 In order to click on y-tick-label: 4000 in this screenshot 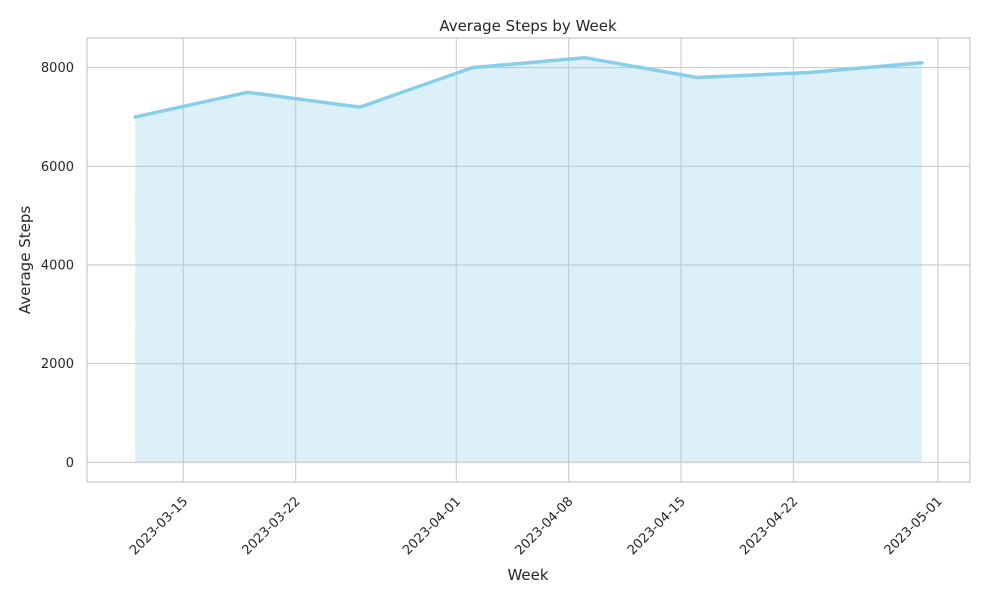, I will do `click(57, 265)`.